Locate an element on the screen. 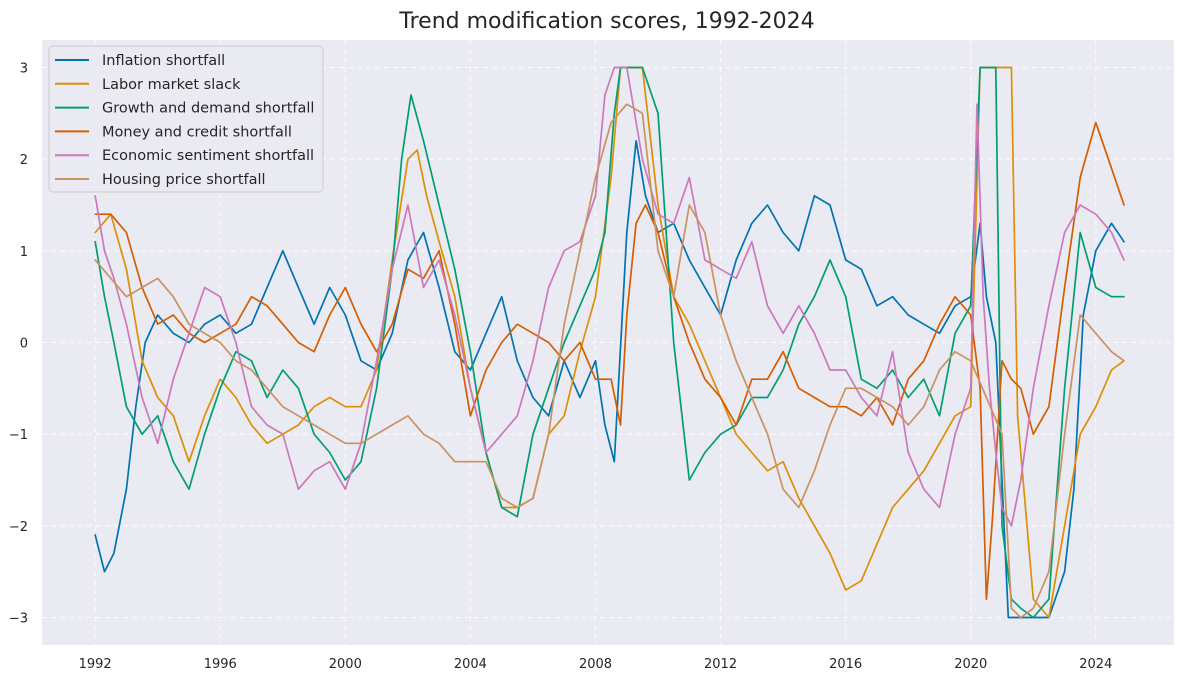 This screenshot has height=688, width=1184. legend-label: Labor market slack is located at coordinates (171, 85).